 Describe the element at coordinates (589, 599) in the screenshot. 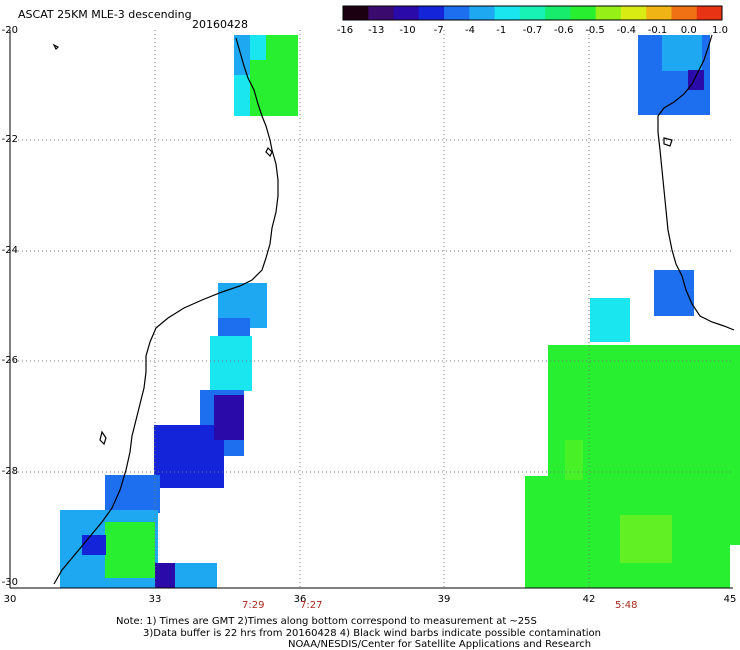

I see `x-tick-label: 42` at that location.